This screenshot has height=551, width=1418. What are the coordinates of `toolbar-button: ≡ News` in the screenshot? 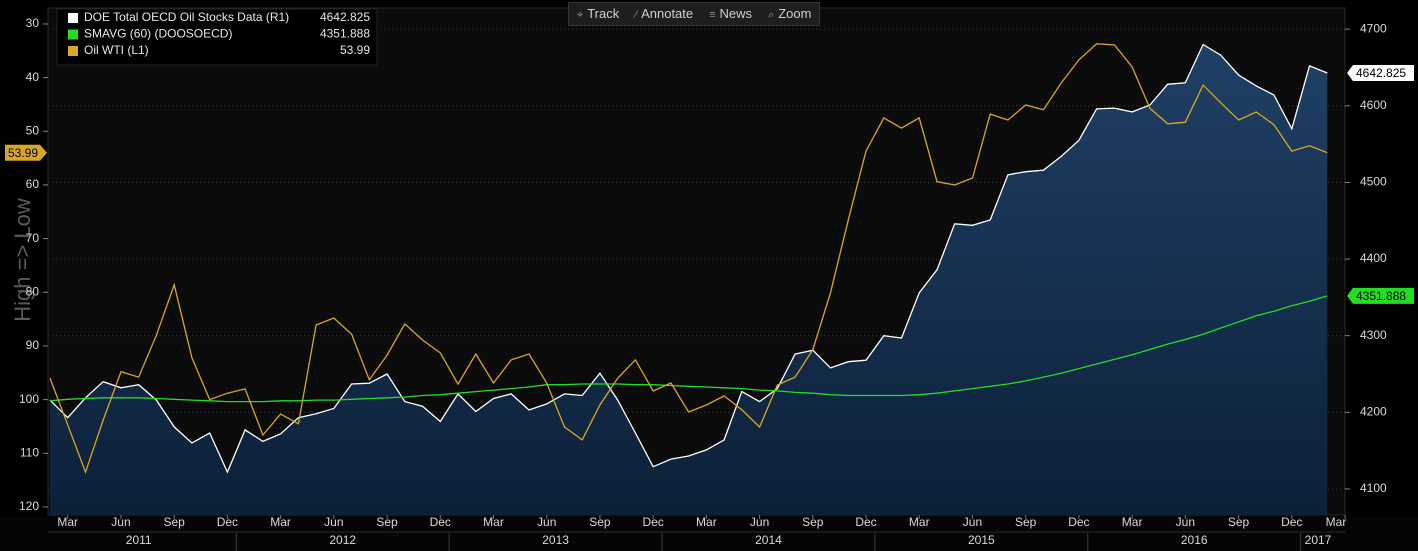 It's located at (730, 14).